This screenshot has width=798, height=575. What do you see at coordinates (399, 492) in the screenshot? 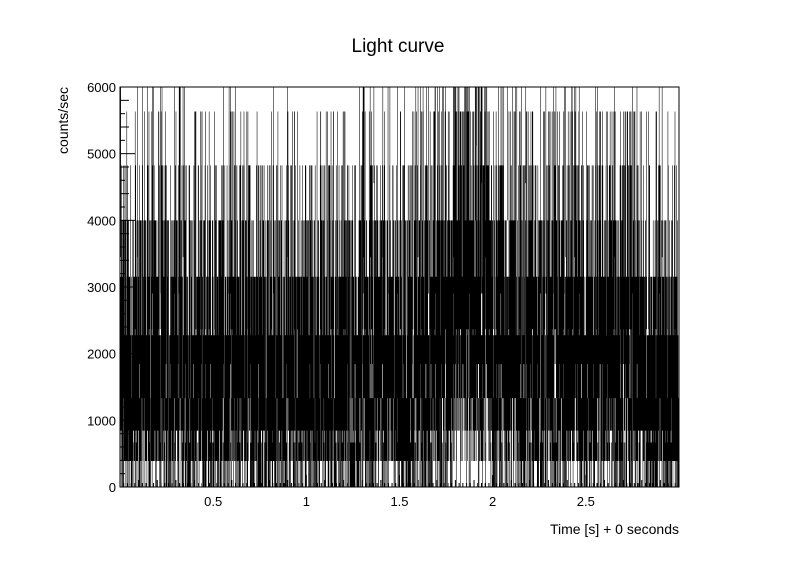
I see `x-axis: 0.5 1 1.5 2 2.5` at bounding box center [399, 492].